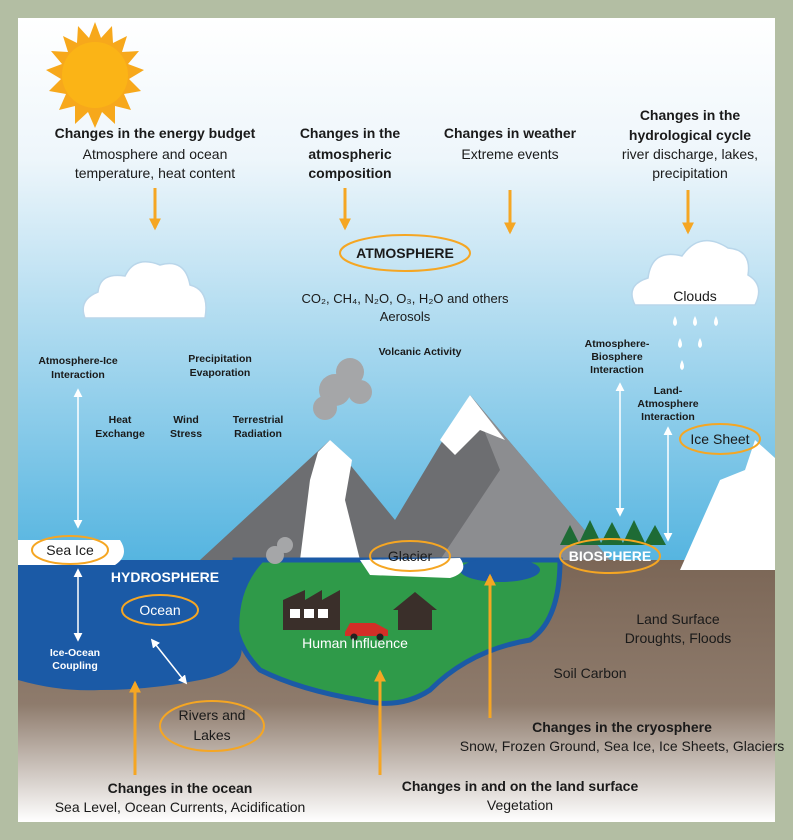 The image size is (793, 840). What do you see at coordinates (349, 154) in the screenshot?
I see `heading: atmospheric` at bounding box center [349, 154].